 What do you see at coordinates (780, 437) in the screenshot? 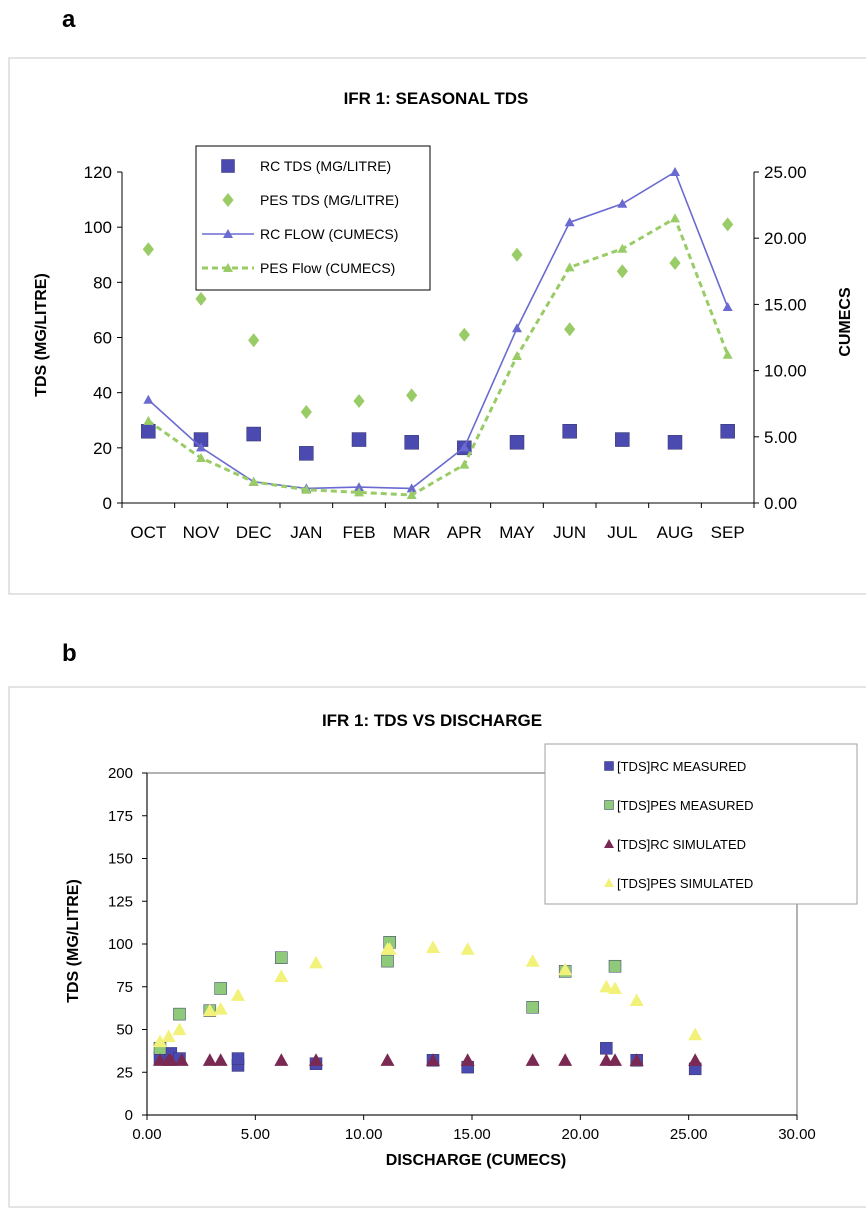
I see `chart-a-y2-tick-label: 5.00` at bounding box center [780, 437].